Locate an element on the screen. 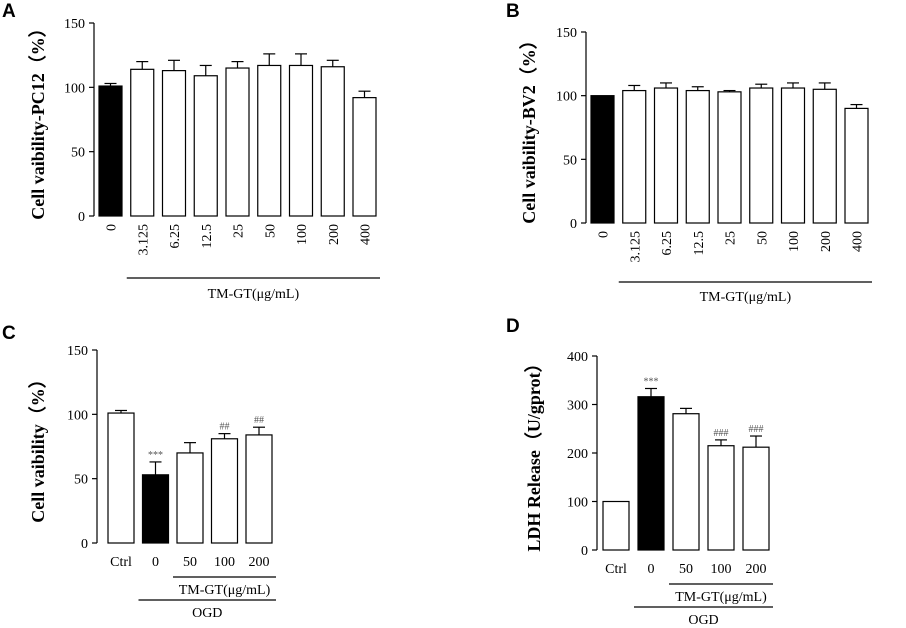 This screenshot has height=628, width=906. panel-letter-c: C is located at coordinates (9, 333).